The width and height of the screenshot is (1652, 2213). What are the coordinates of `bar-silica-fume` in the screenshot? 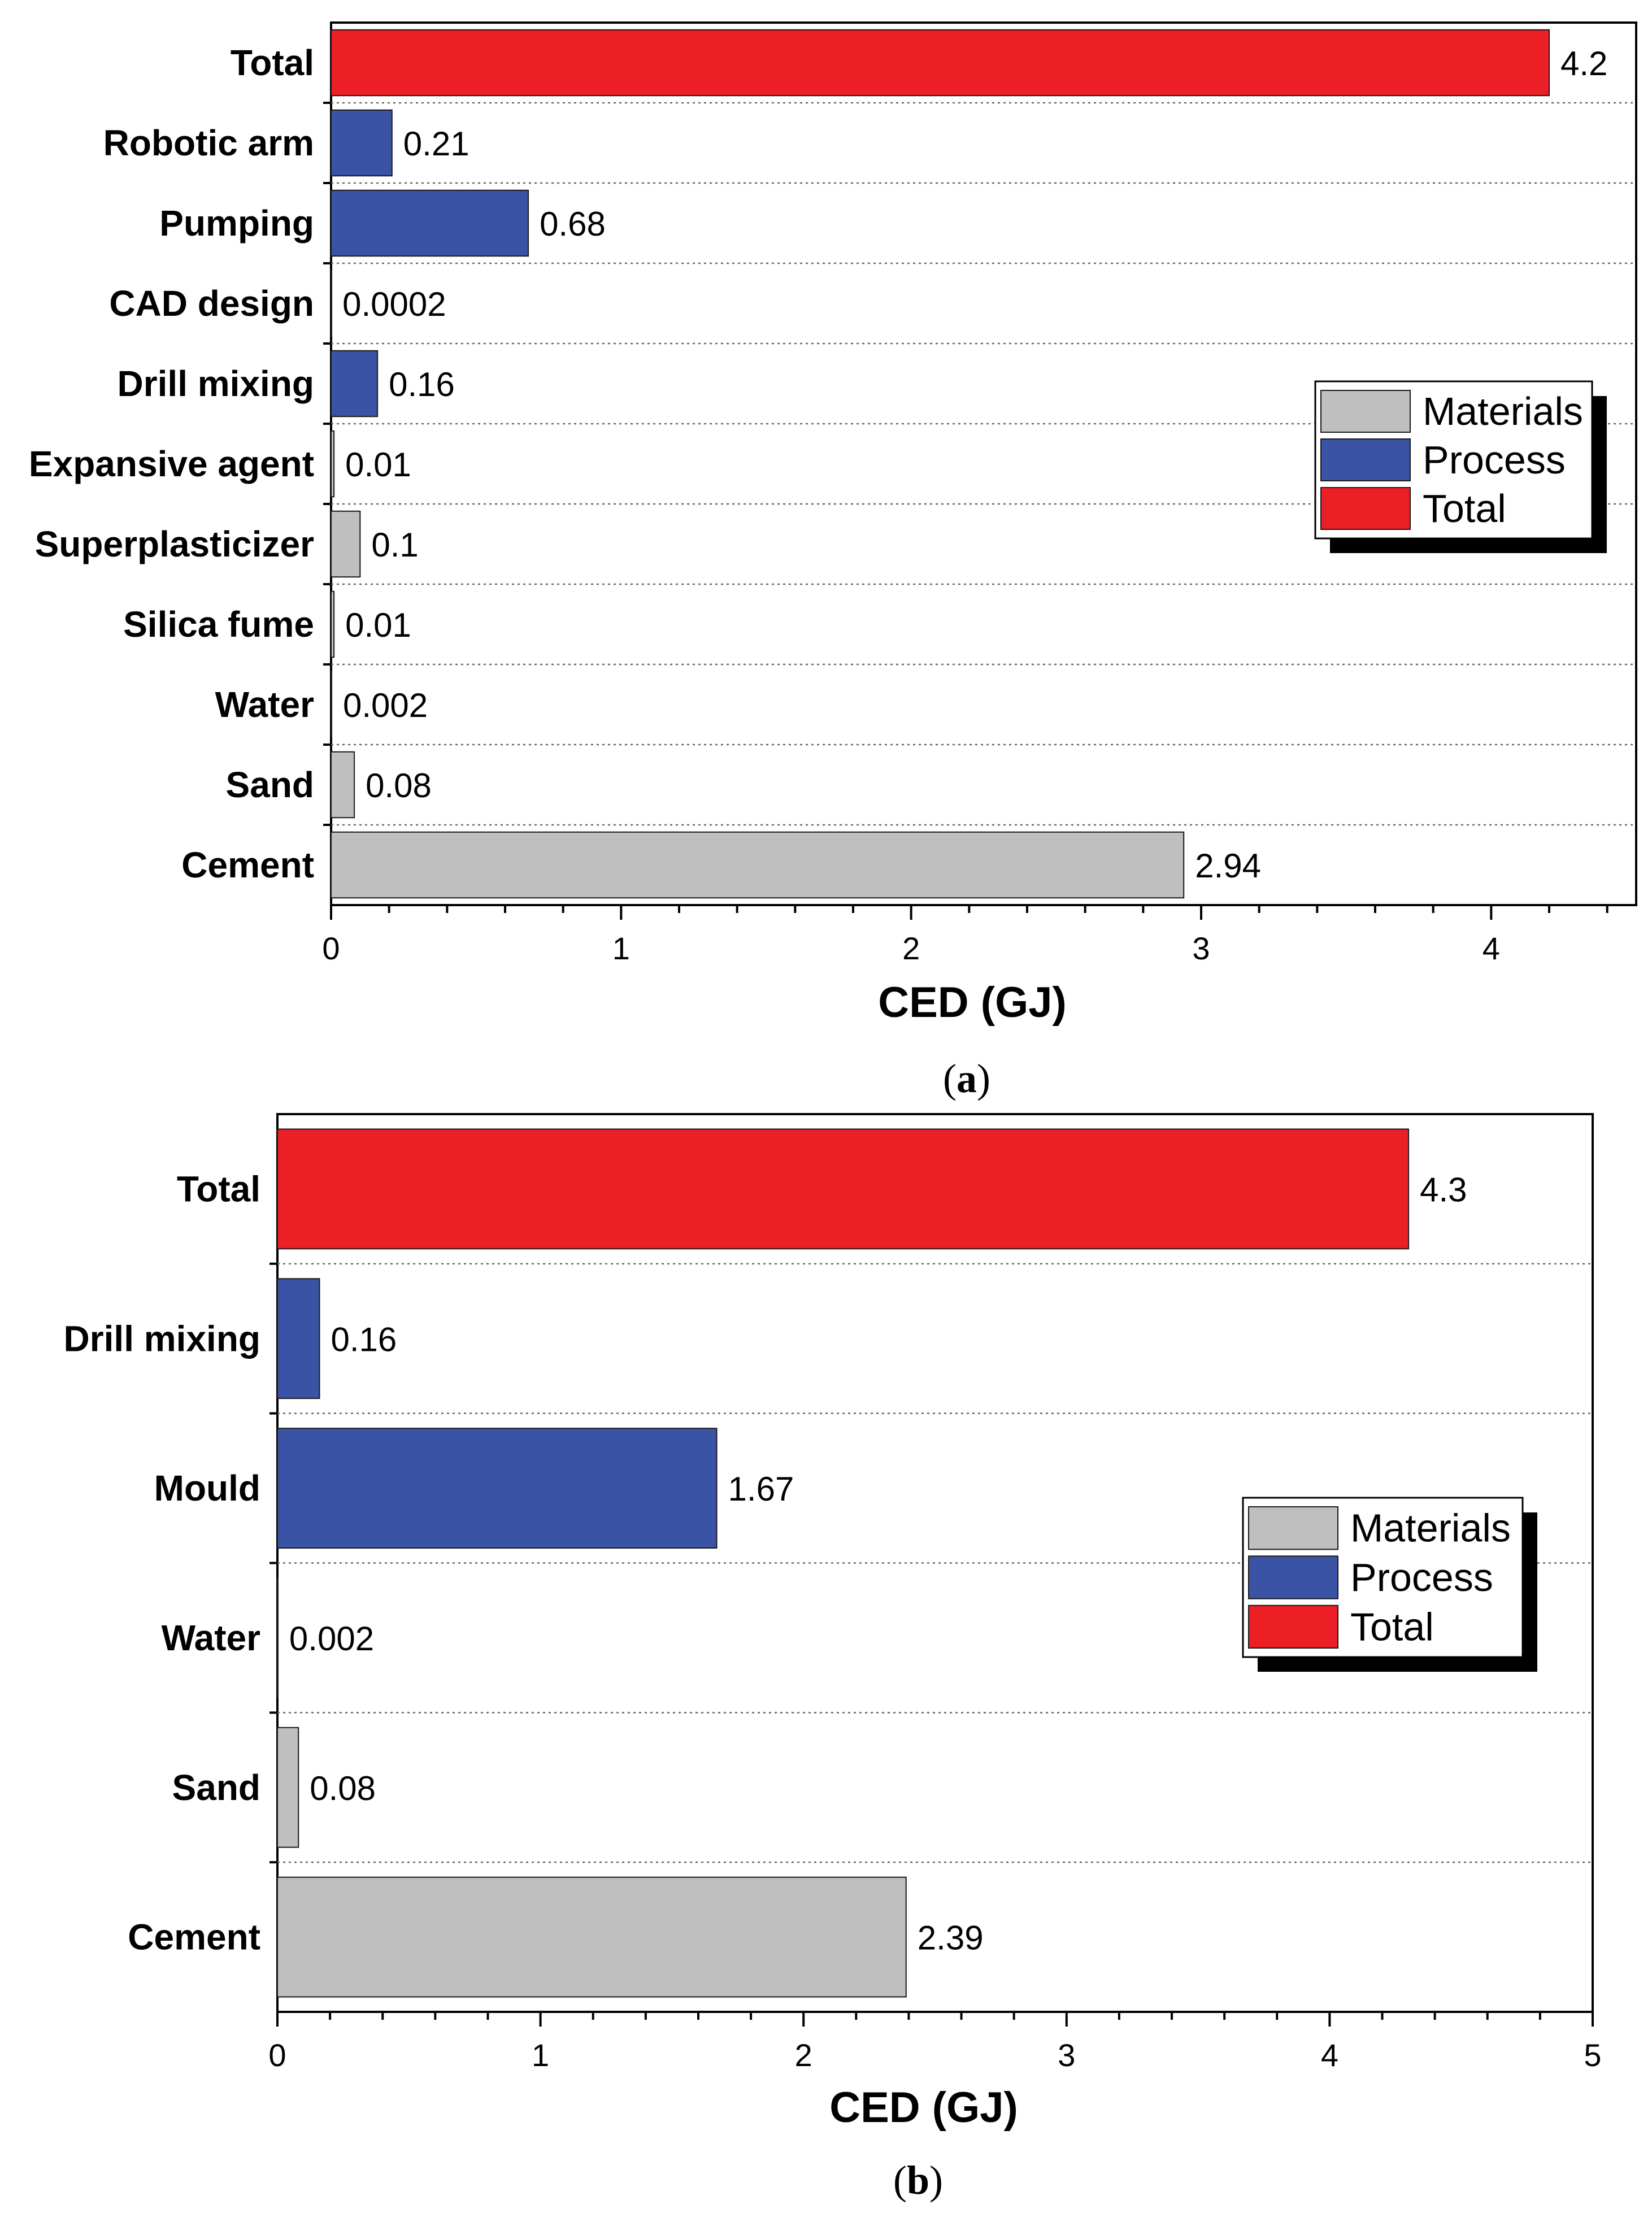 It's located at (333, 624).